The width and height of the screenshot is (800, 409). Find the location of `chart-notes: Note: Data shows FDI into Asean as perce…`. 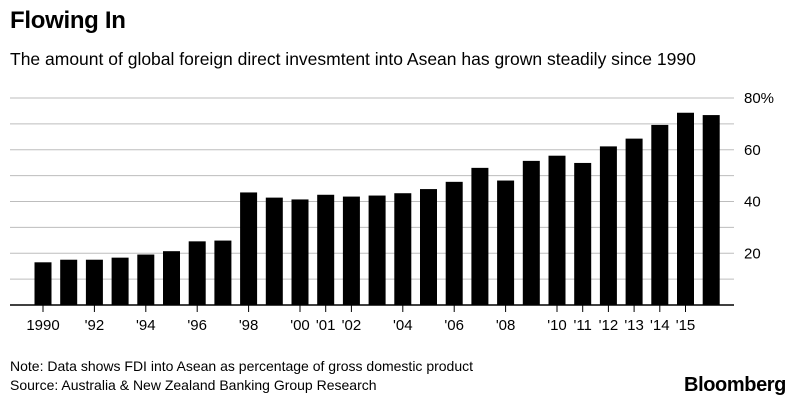

chart-notes: Note: Data shows FDI into Asean as perce… is located at coordinates (241, 376).